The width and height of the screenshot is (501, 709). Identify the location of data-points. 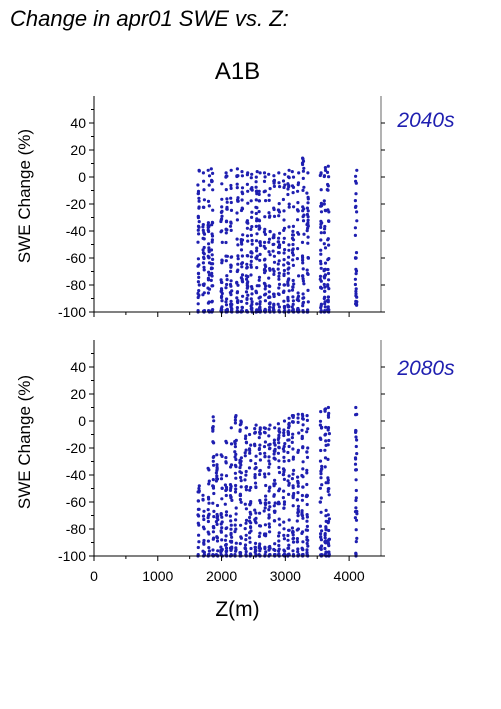
(277, 235).